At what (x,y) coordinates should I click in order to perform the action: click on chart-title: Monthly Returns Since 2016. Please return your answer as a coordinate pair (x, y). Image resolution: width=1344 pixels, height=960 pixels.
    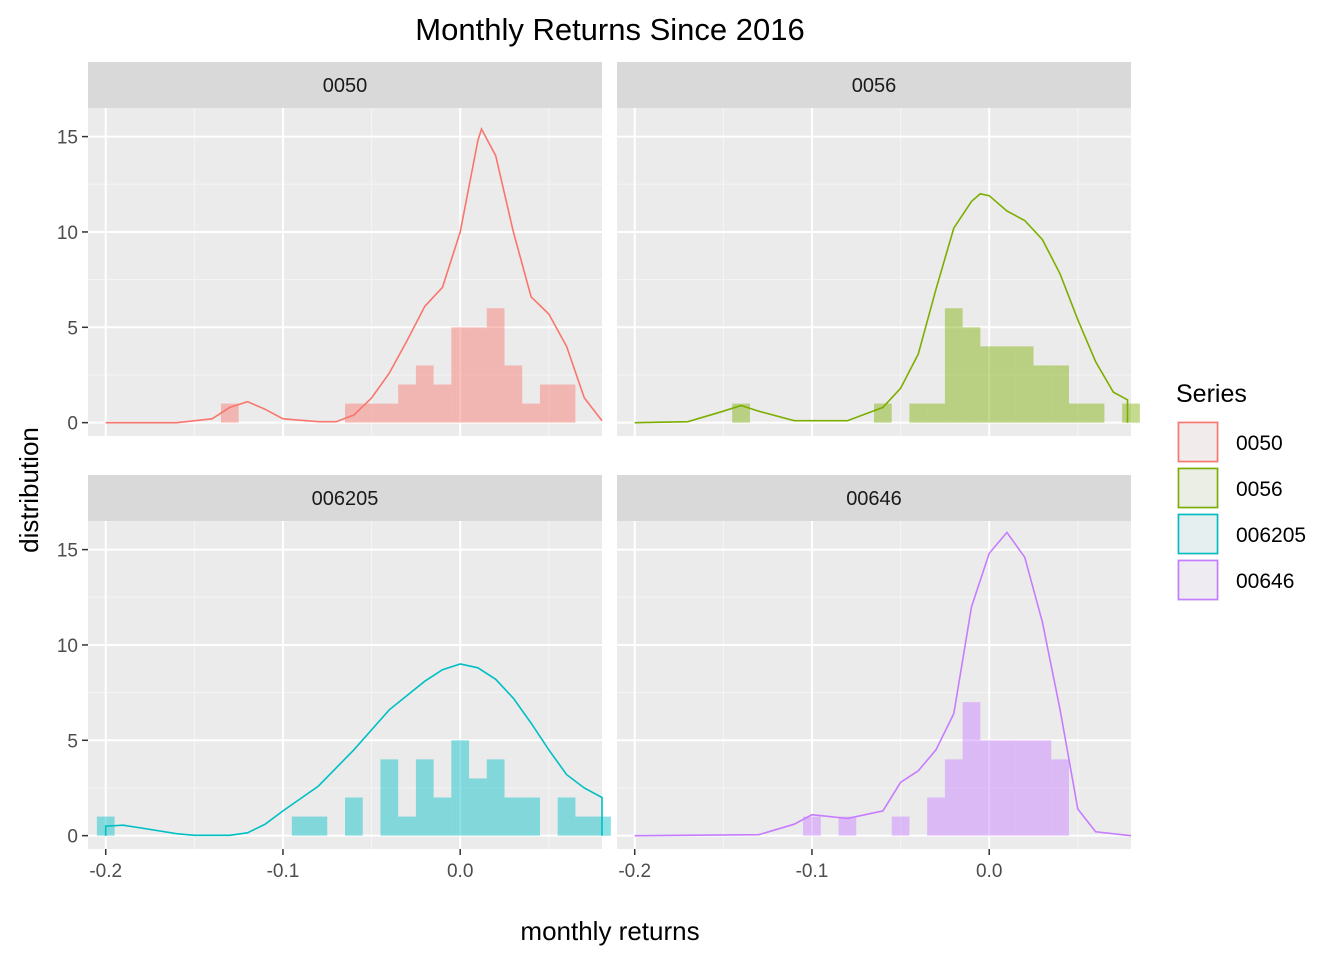
    Looking at the image, I should click on (609, 29).